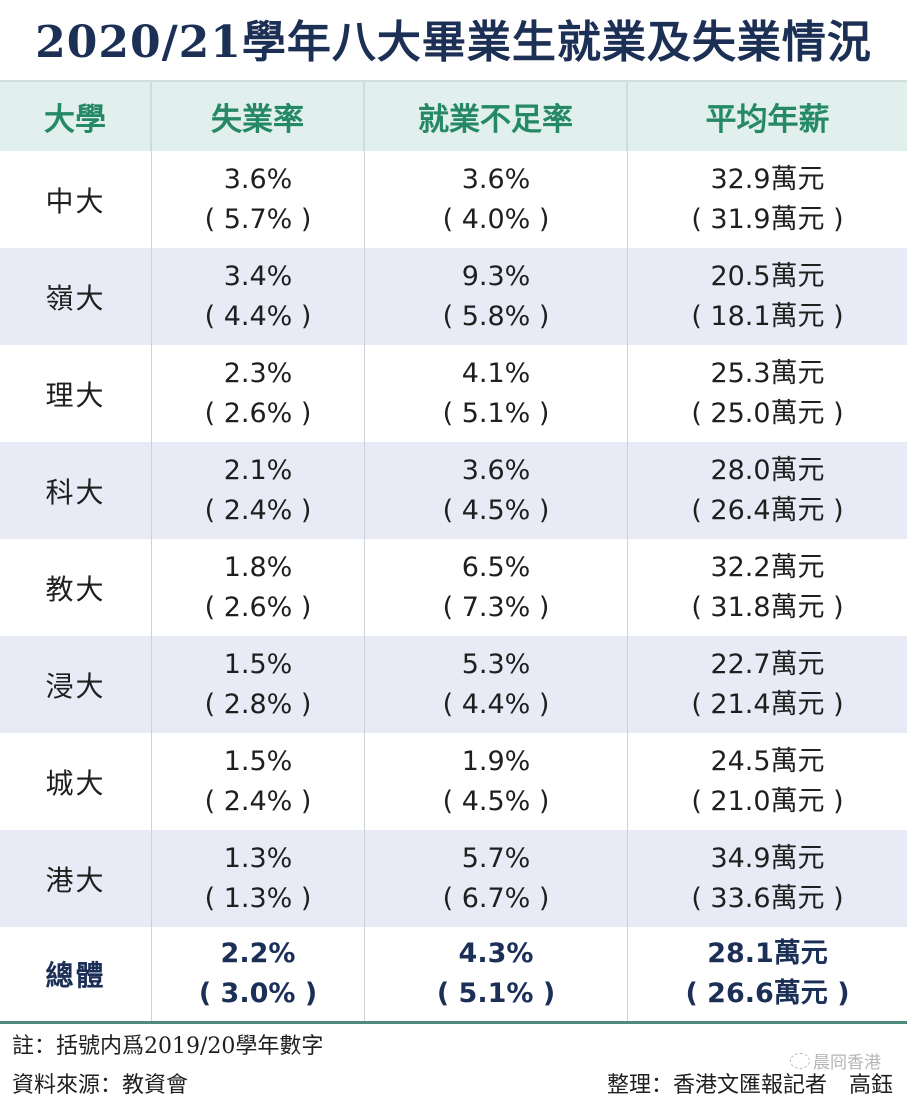  Describe the element at coordinates (767, 316) in the screenshot. I see `average-salary-prev: ( 18.1萬元 )` at that location.